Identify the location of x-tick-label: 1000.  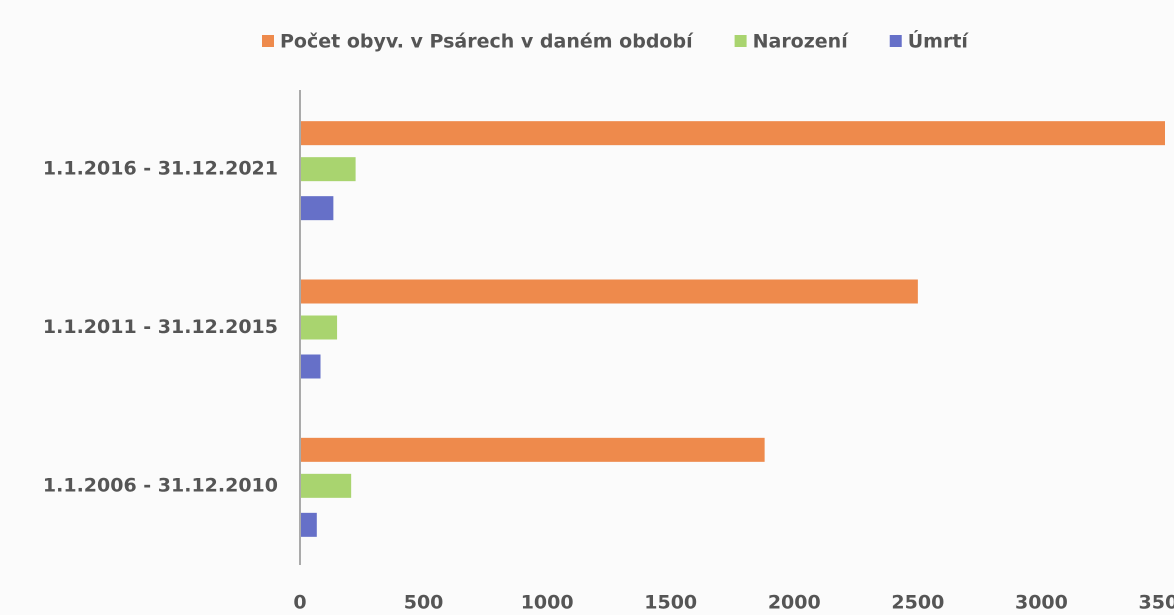
(547, 603).